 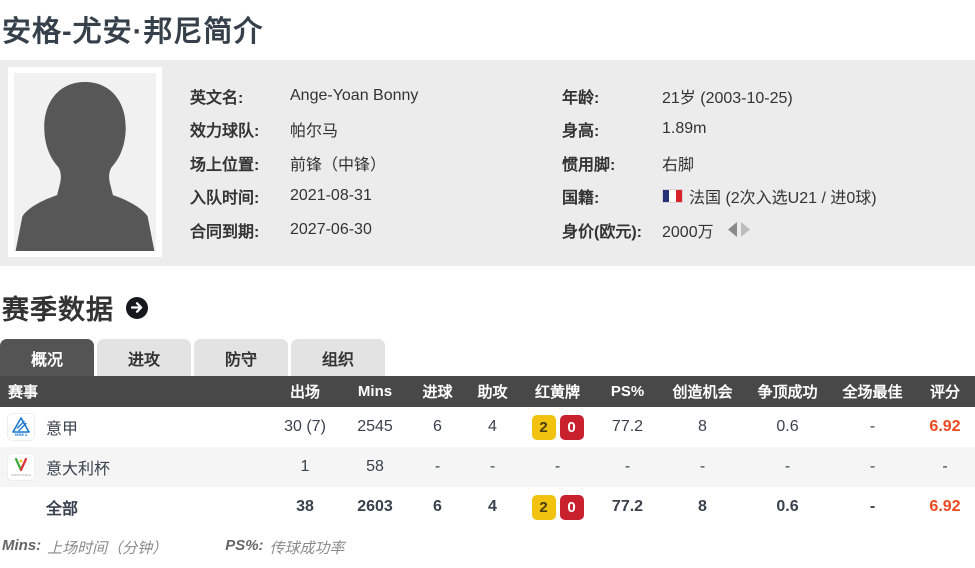 What do you see at coordinates (684, 129) in the screenshot?
I see `field-value: 1.89m` at bounding box center [684, 129].